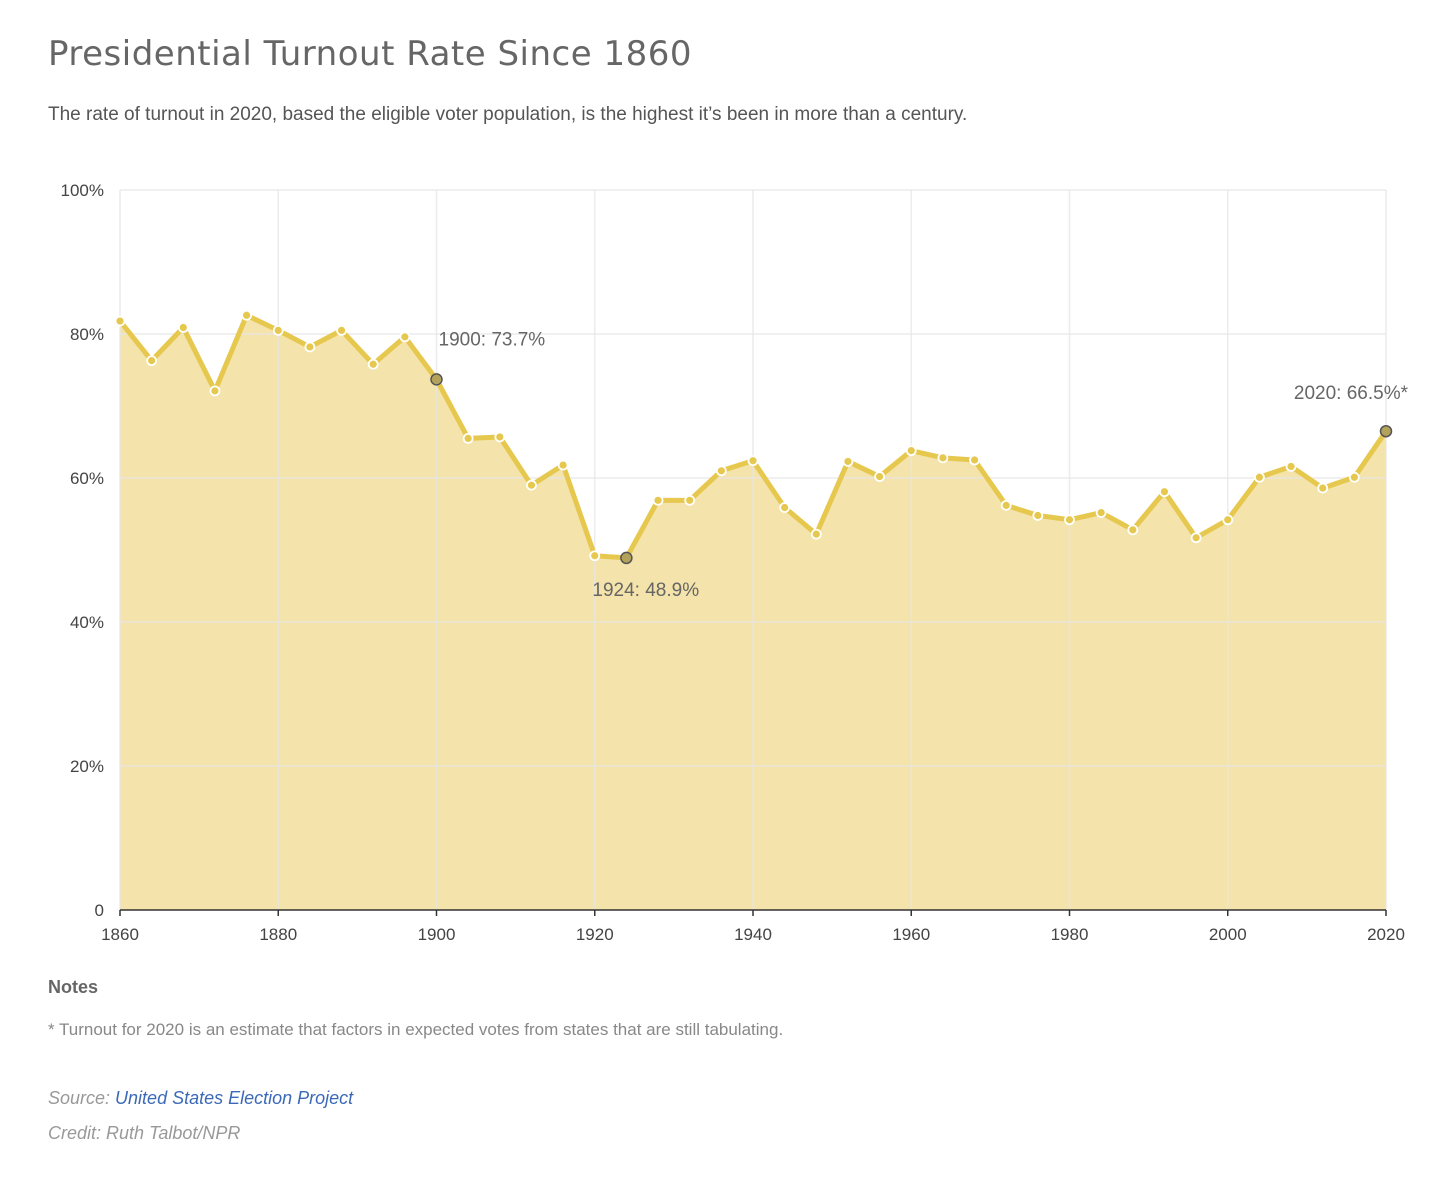 The image size is (1434, 1186). I want to click on x-tick-label: 1940, so click(753, 934).